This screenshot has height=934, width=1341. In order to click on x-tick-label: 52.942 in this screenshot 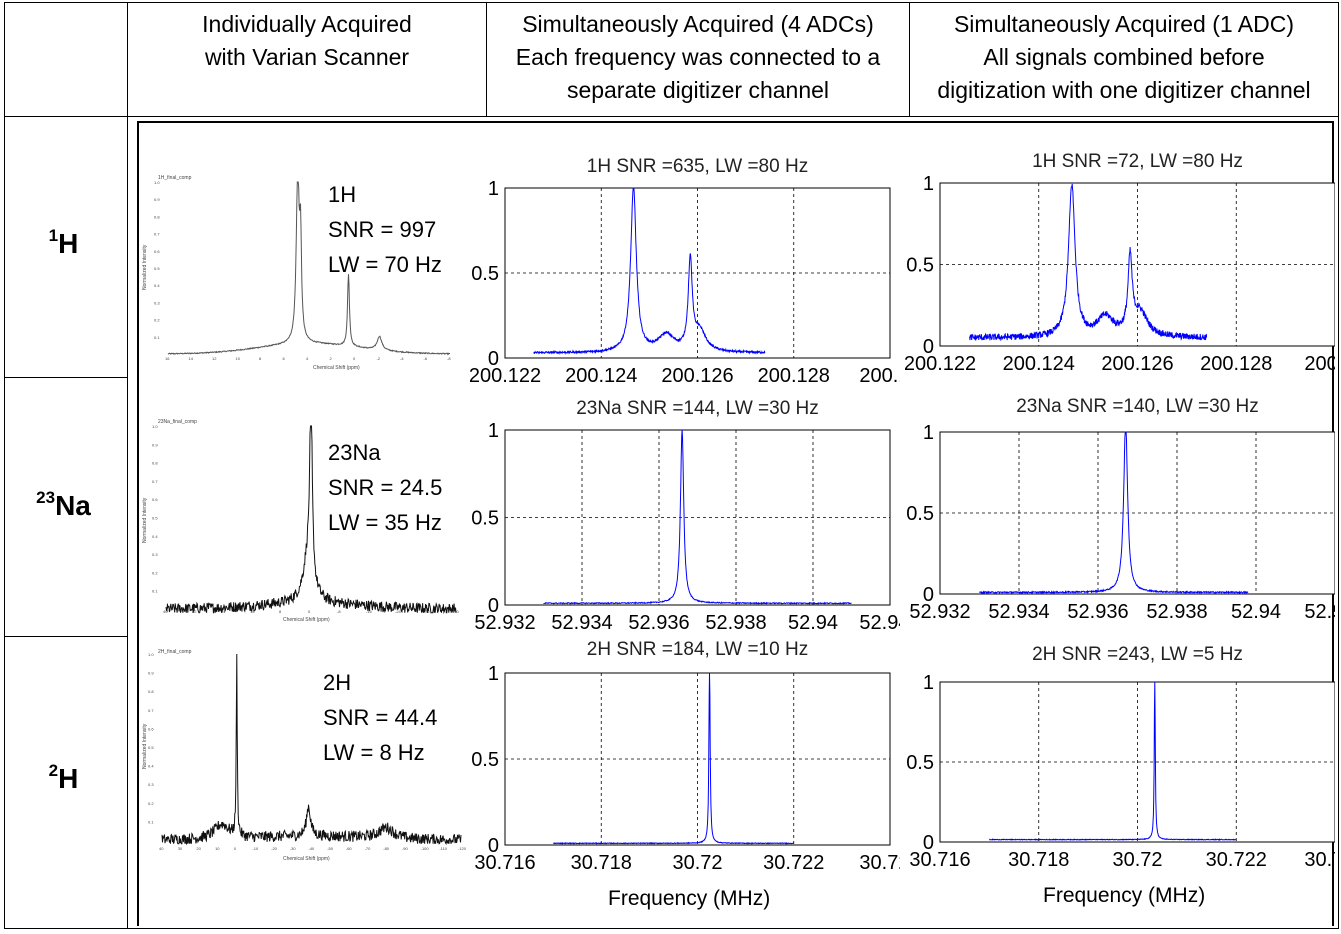, I will do `click(1319, 612)`.